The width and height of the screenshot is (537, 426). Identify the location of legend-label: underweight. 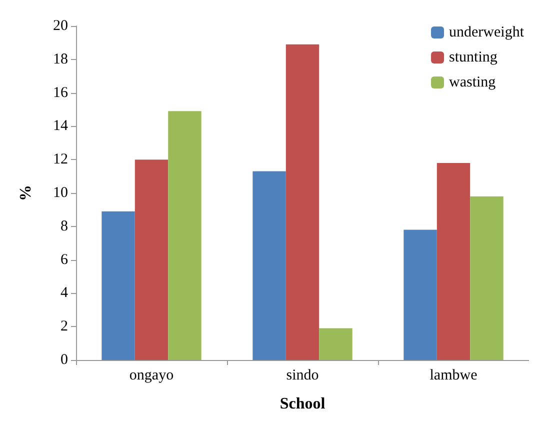
(487, 32).